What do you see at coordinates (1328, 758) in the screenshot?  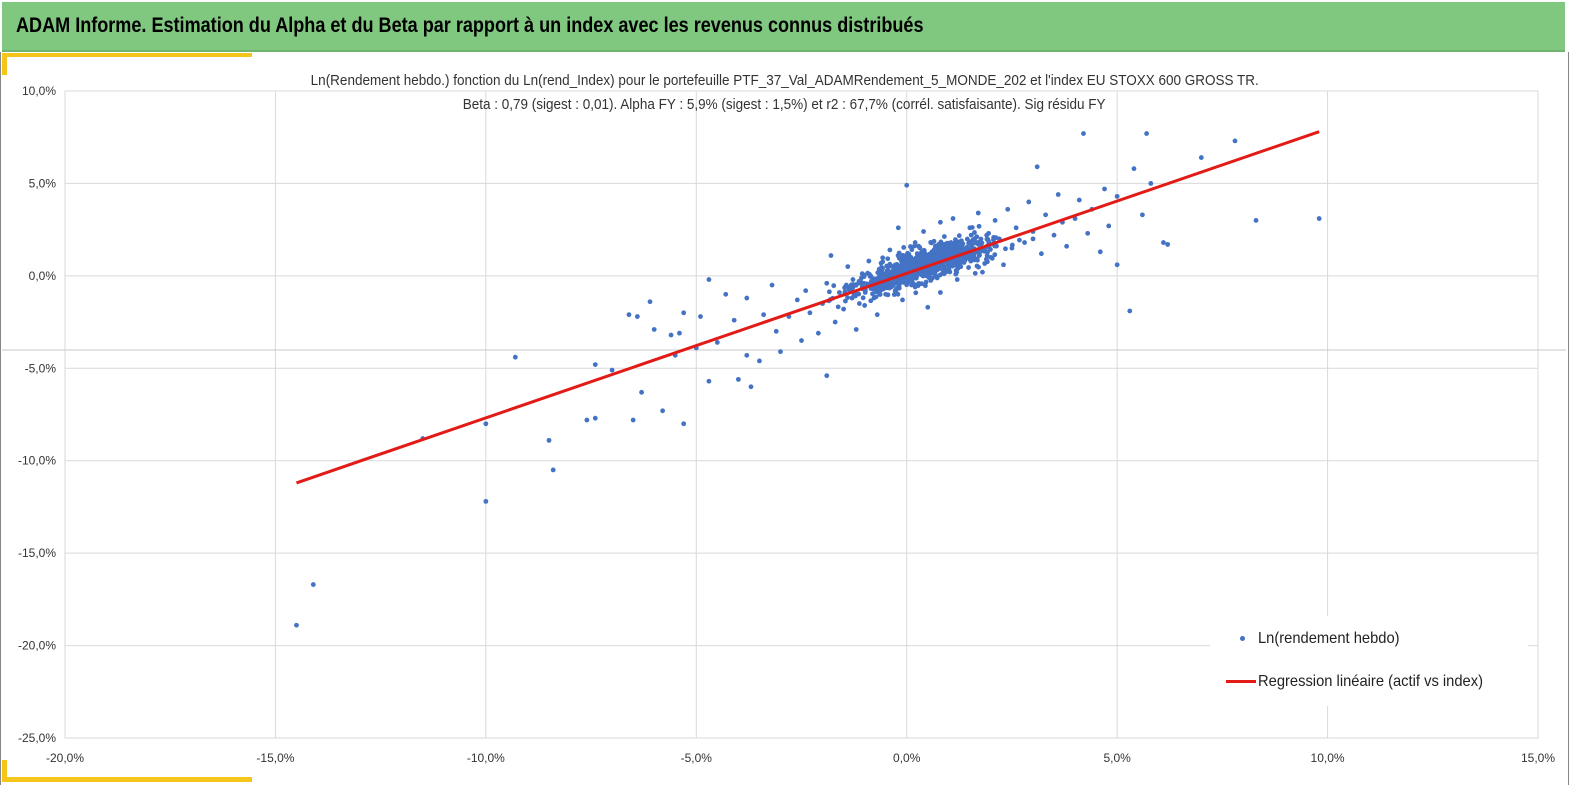 I see `x-tick-label: 10,0%` at bounding box center [1328, 758].